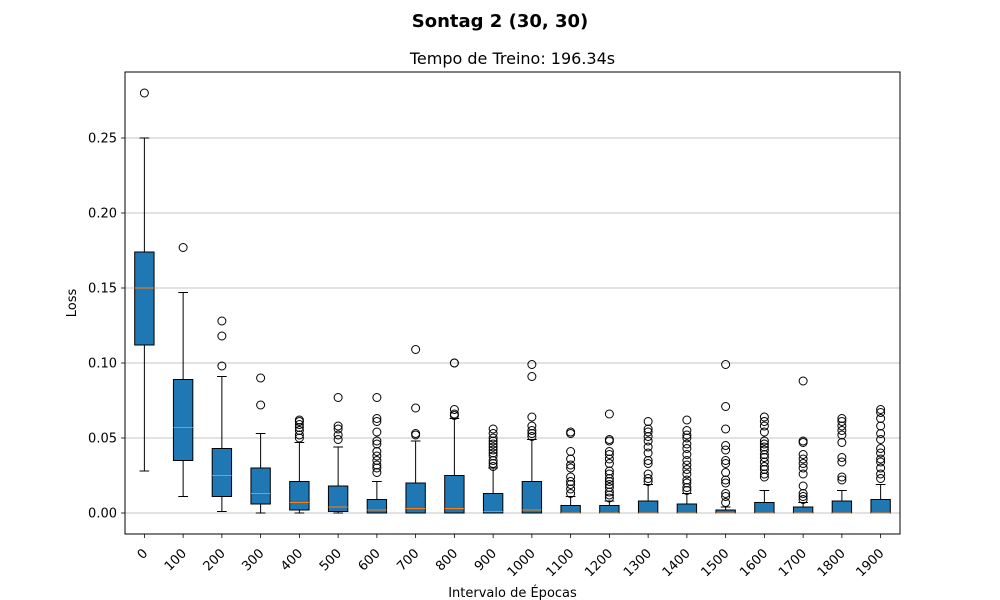 The image size is (1000, 600). What do you see at coordinates (832, 563) in the screenshot?
I see `x-tick-label: 1800` at bounding box center [832, 563].